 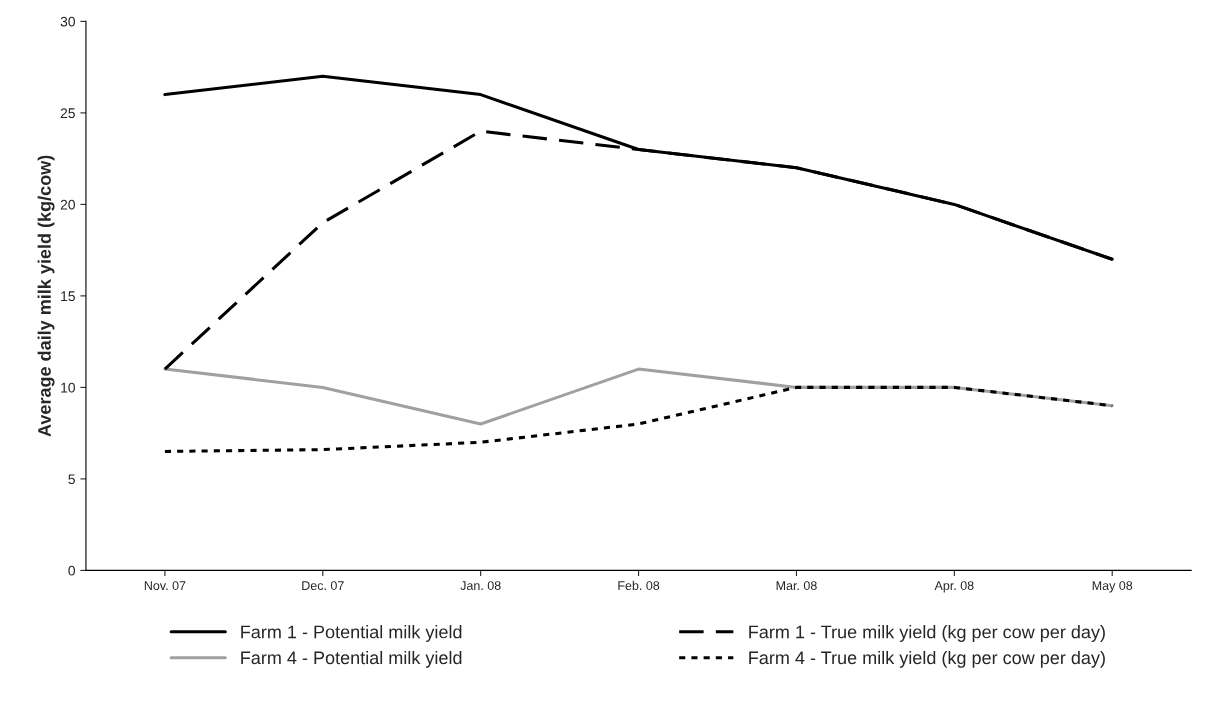 What do you see at coordinates (68, 387) in the screenshot?
I see `y-tick-label: 10` at bounding box center [68, 387].